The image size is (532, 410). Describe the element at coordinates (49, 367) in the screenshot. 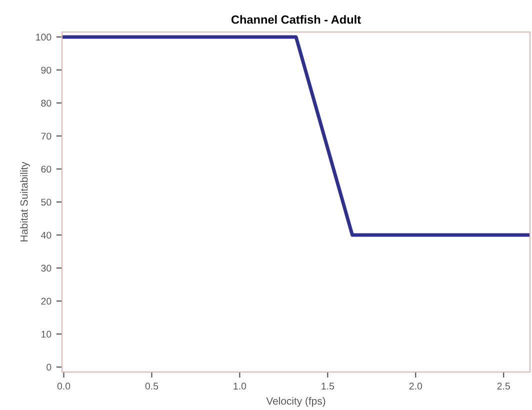

I see `y-tick-label: 0` at that location.